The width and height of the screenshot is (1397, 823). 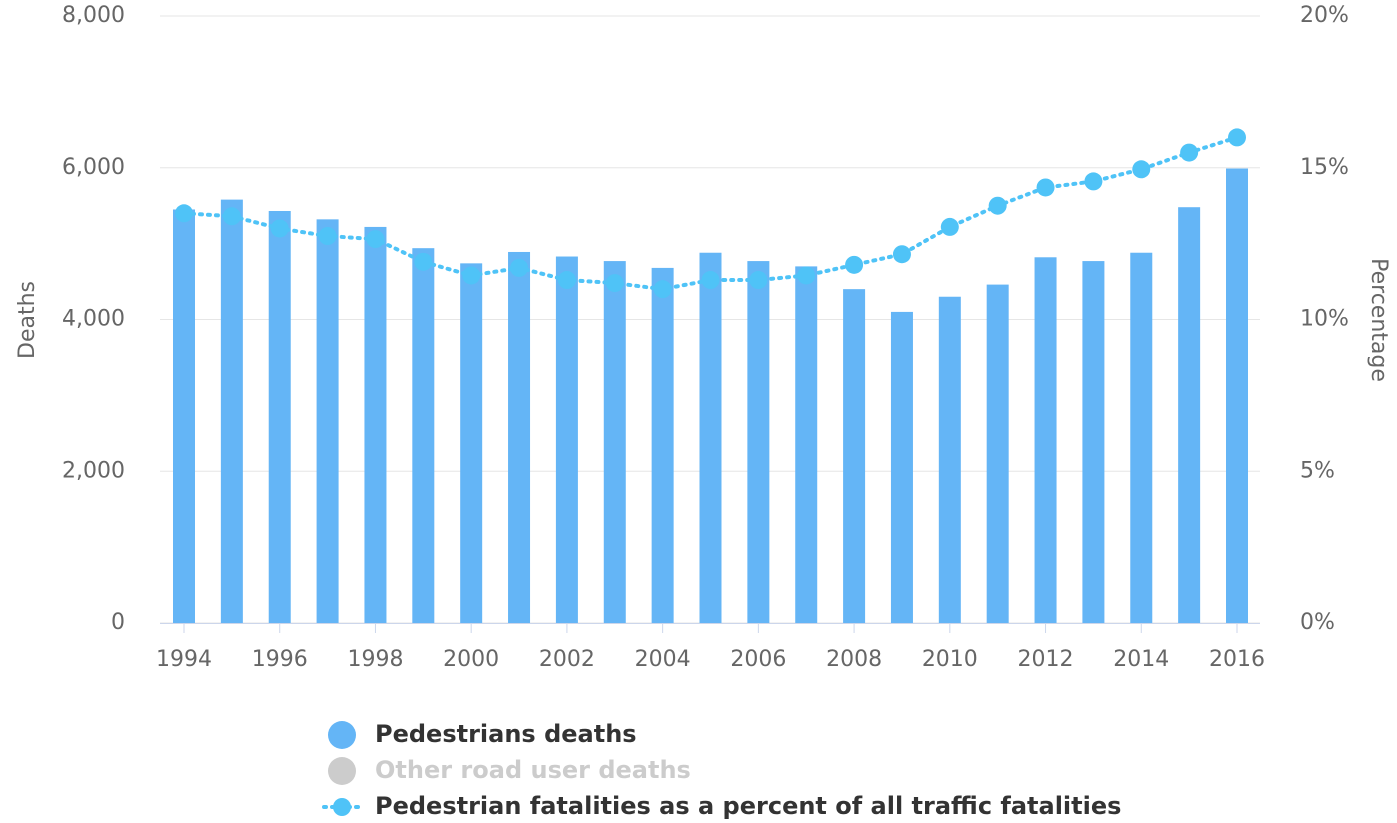 What do you see at coordinates (93, 470) in the screenshot?
I see `y-tick-label: 2,000` at bounding box center [93, 470].